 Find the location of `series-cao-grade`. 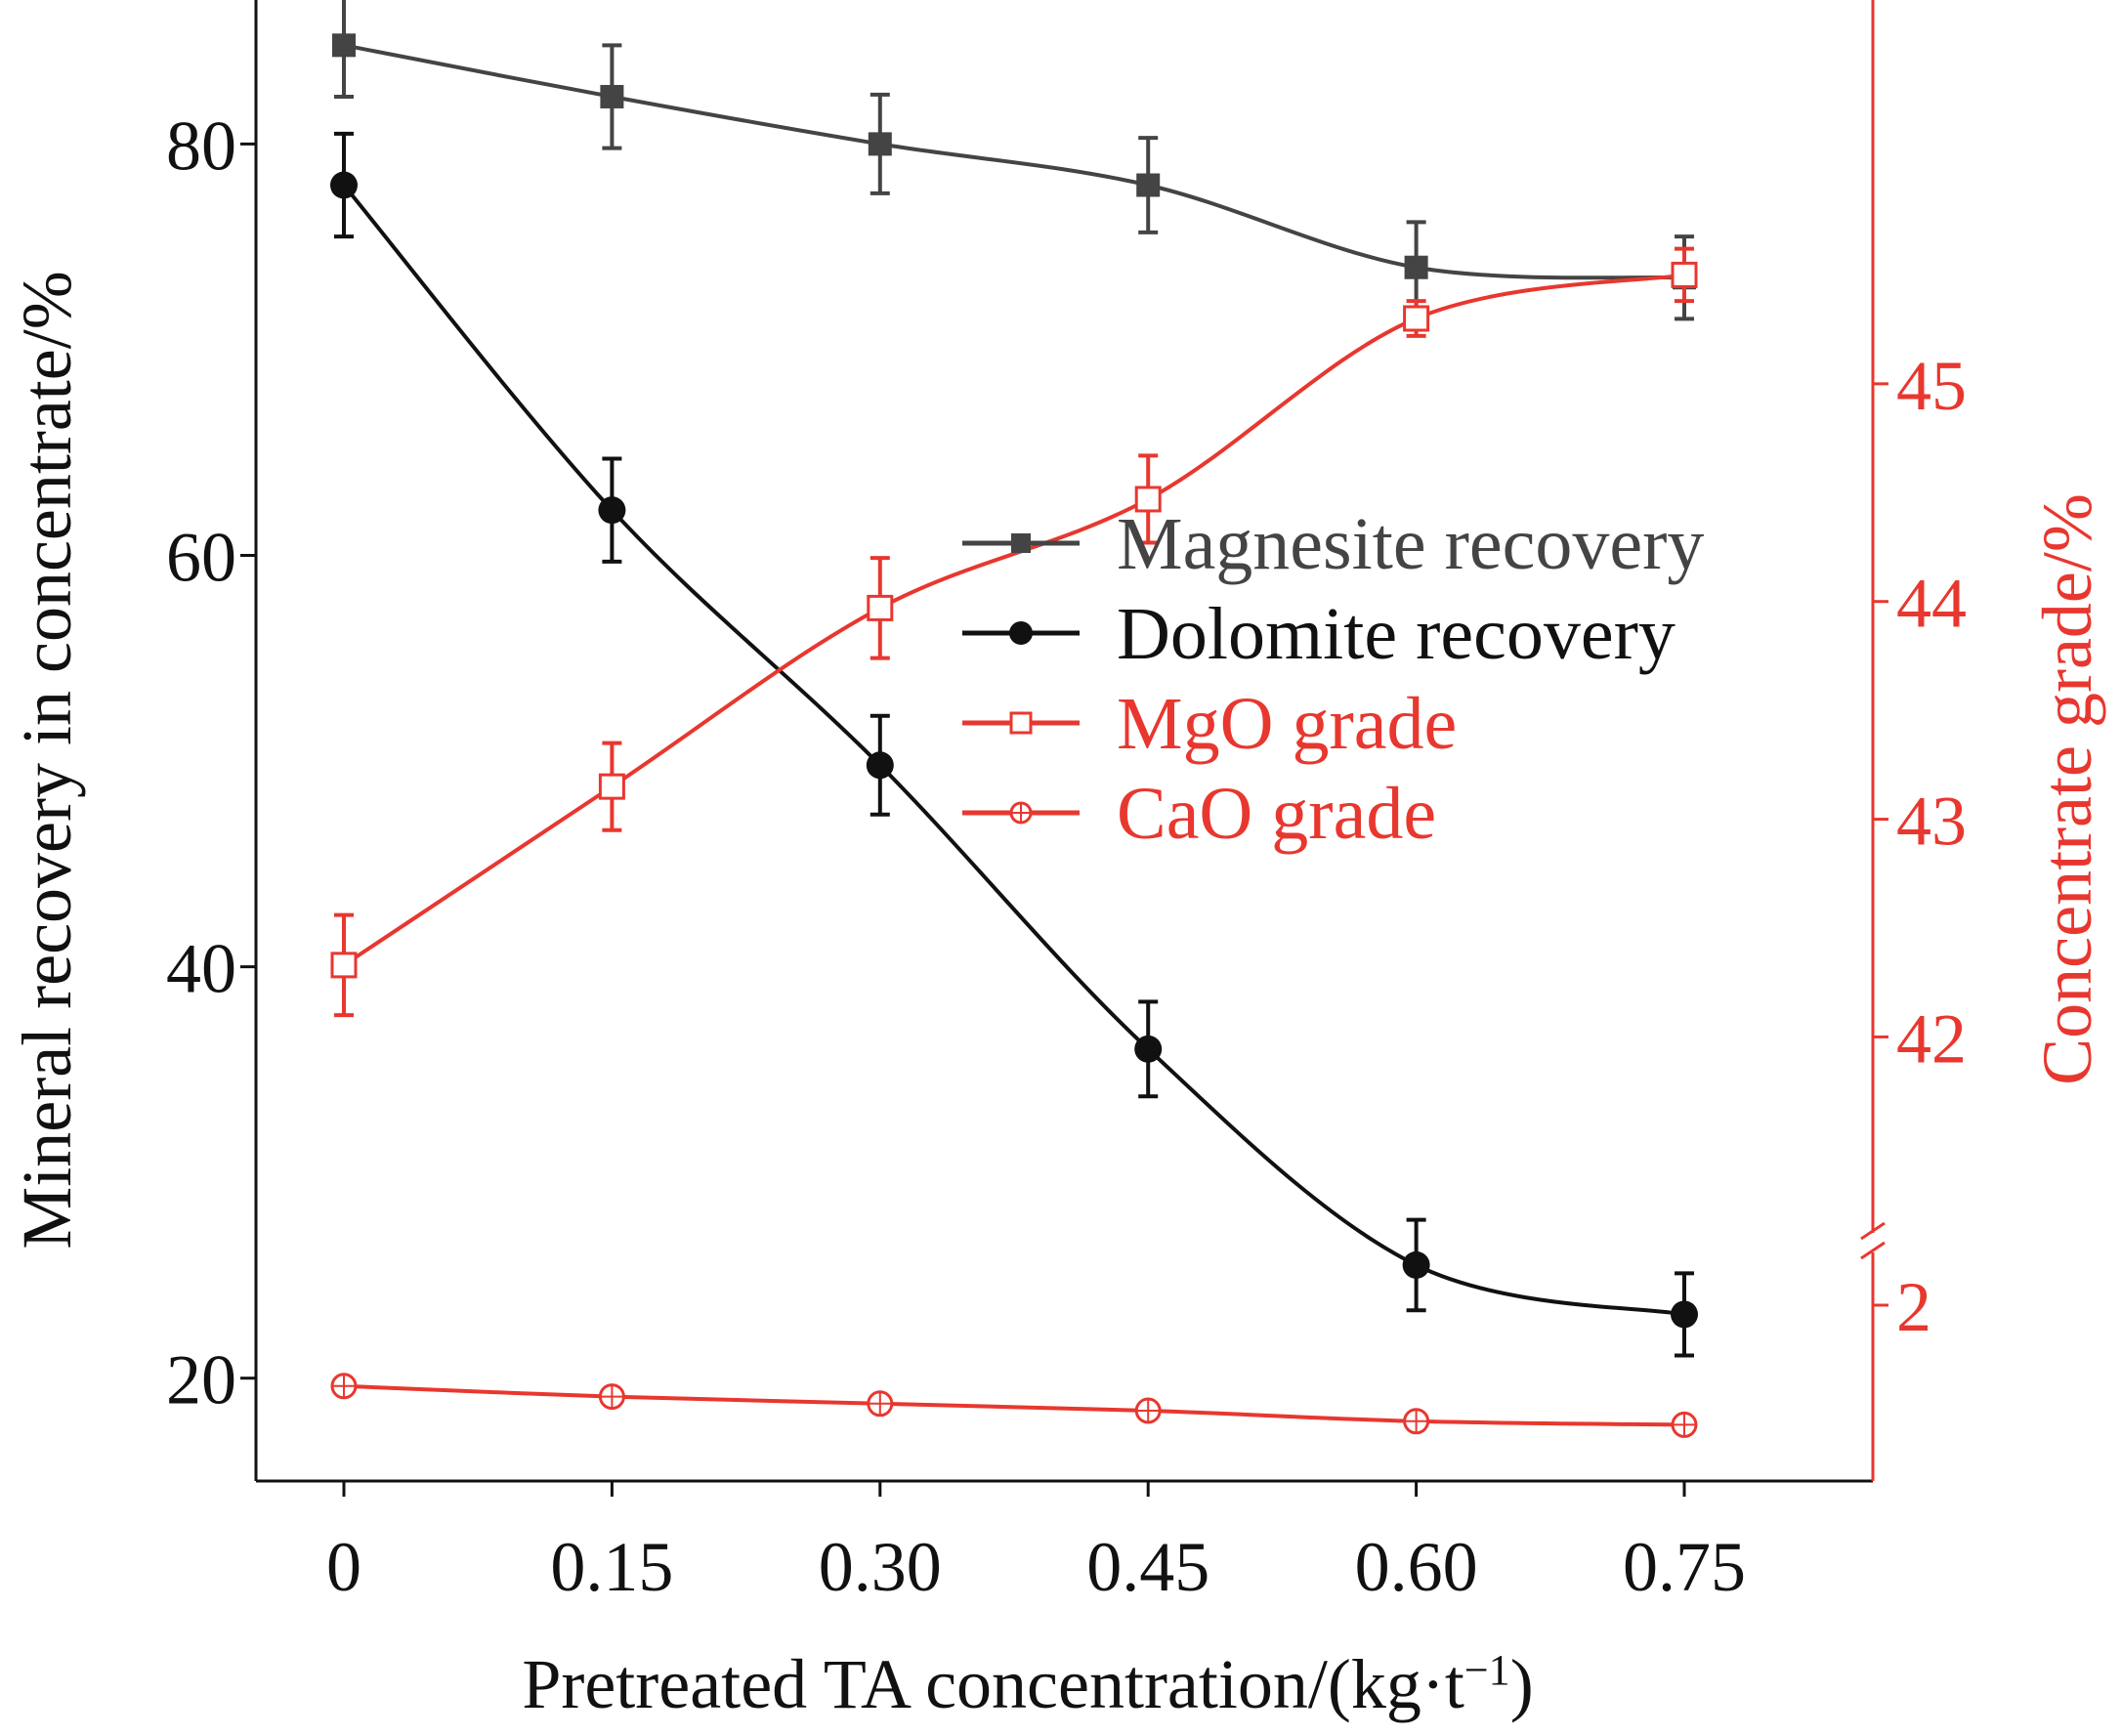

series-cao-grade is located at coordinates (1014, 1405).